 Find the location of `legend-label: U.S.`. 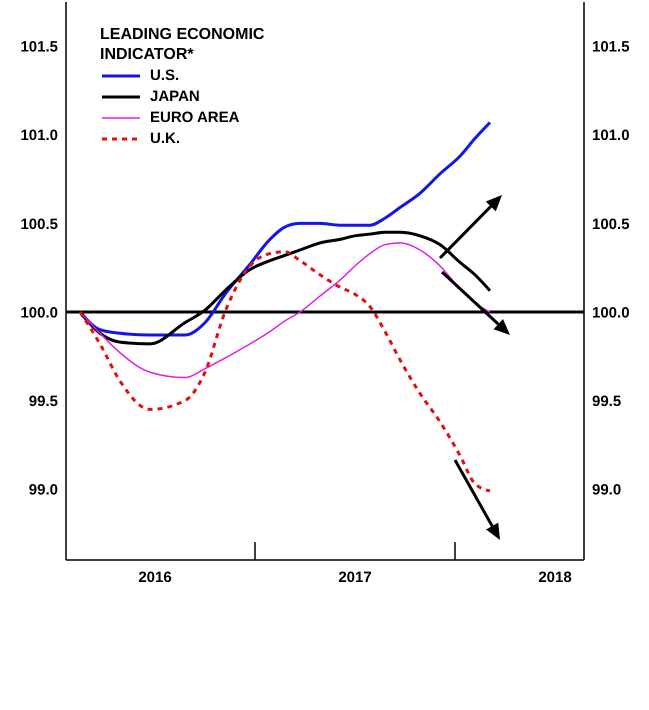

legend-label: U.S. is located at coordinates (164, 76).